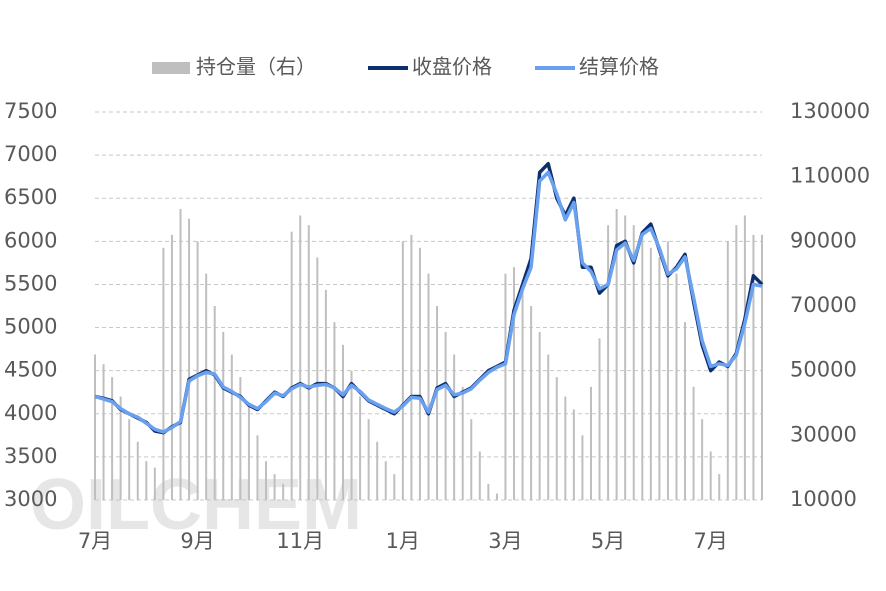 The width and height of the screenshot is (886, 591). Describe the element at coordinates (830, 111) in the screenshot. I see `y2-tick-label: 130000` at that location.